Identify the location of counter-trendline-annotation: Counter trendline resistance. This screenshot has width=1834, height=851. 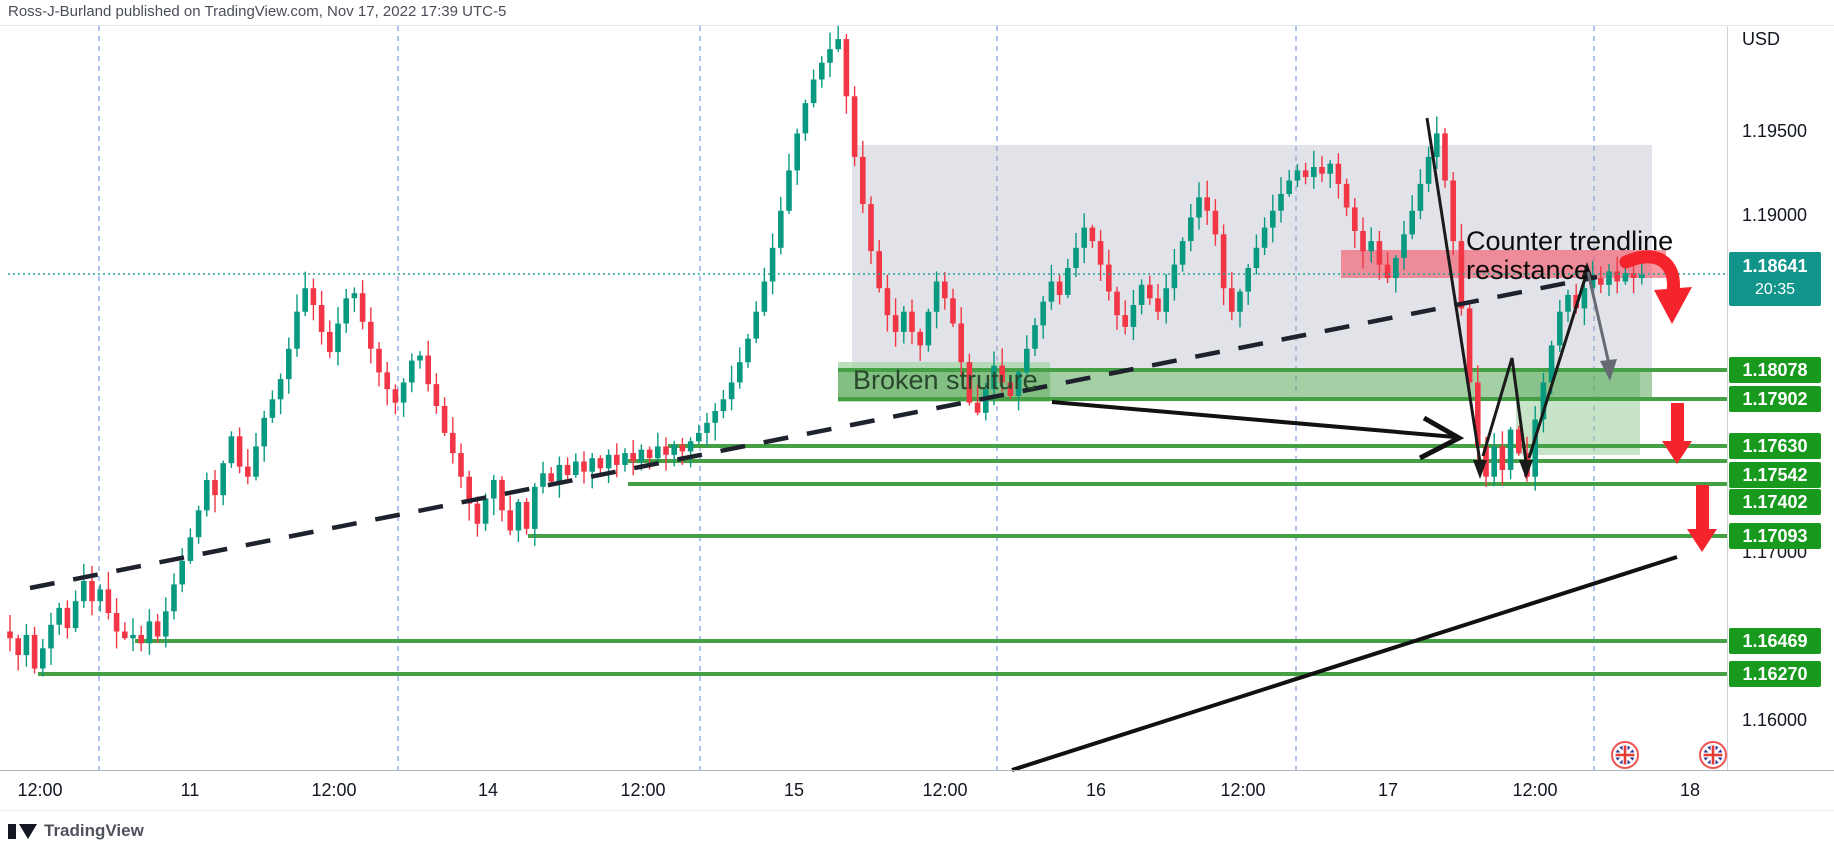
(1581, 256).